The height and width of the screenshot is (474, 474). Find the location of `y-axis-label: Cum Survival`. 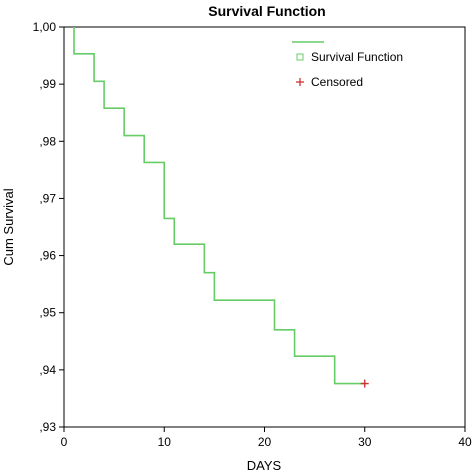

y-axis-label: Cum Survival is located at coordinates (8, 226).